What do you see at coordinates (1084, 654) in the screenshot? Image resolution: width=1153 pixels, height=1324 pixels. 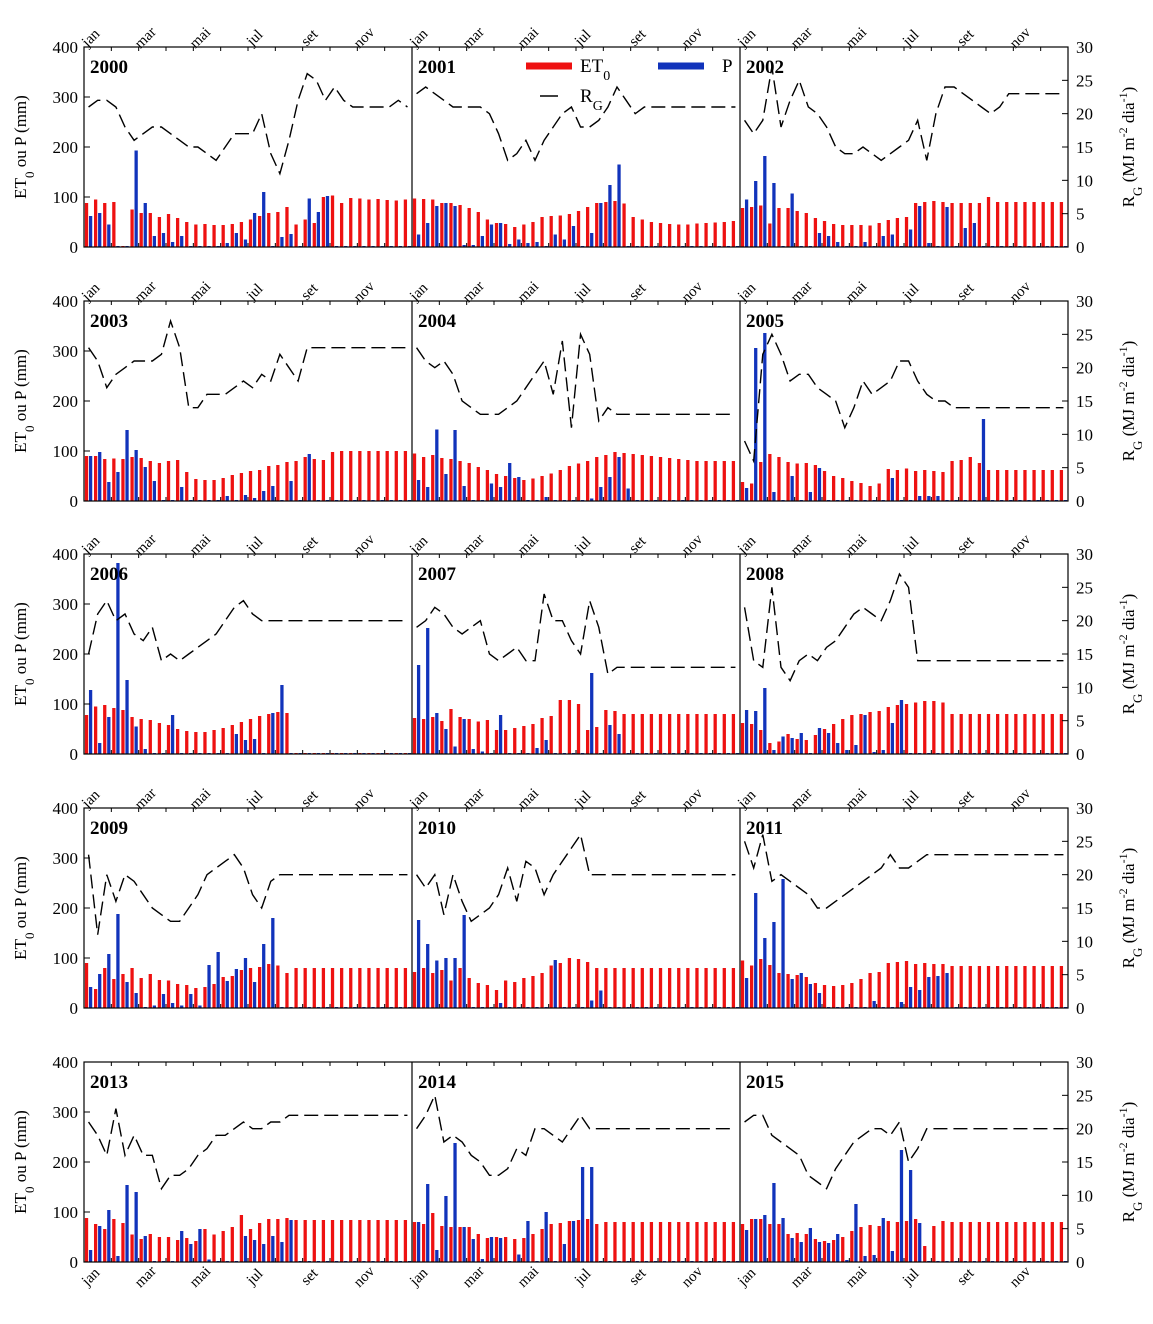 I see `right-tick-label: 15` at bounding box center [1084, 654].